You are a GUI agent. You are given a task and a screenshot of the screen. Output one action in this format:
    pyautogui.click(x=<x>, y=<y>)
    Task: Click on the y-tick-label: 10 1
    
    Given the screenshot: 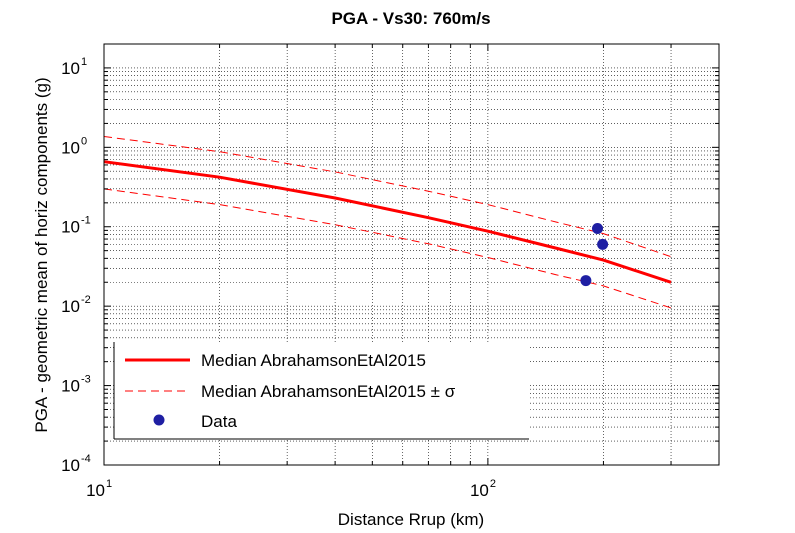 What is the action you would take?
    pyautogui.click(x=74, y=67)
    